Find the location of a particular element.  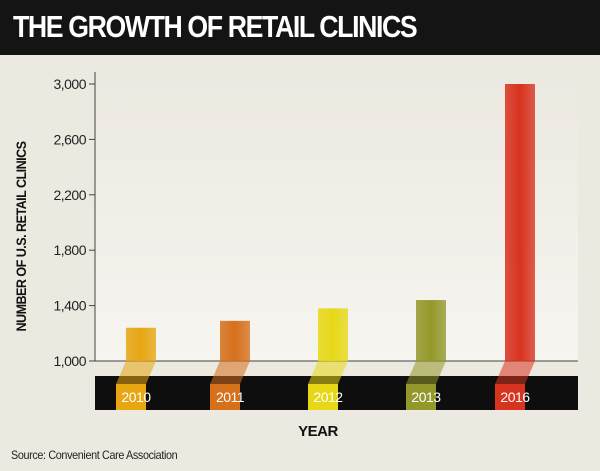

y-tick-label: 3,000 is located at coordinates (69, 84).